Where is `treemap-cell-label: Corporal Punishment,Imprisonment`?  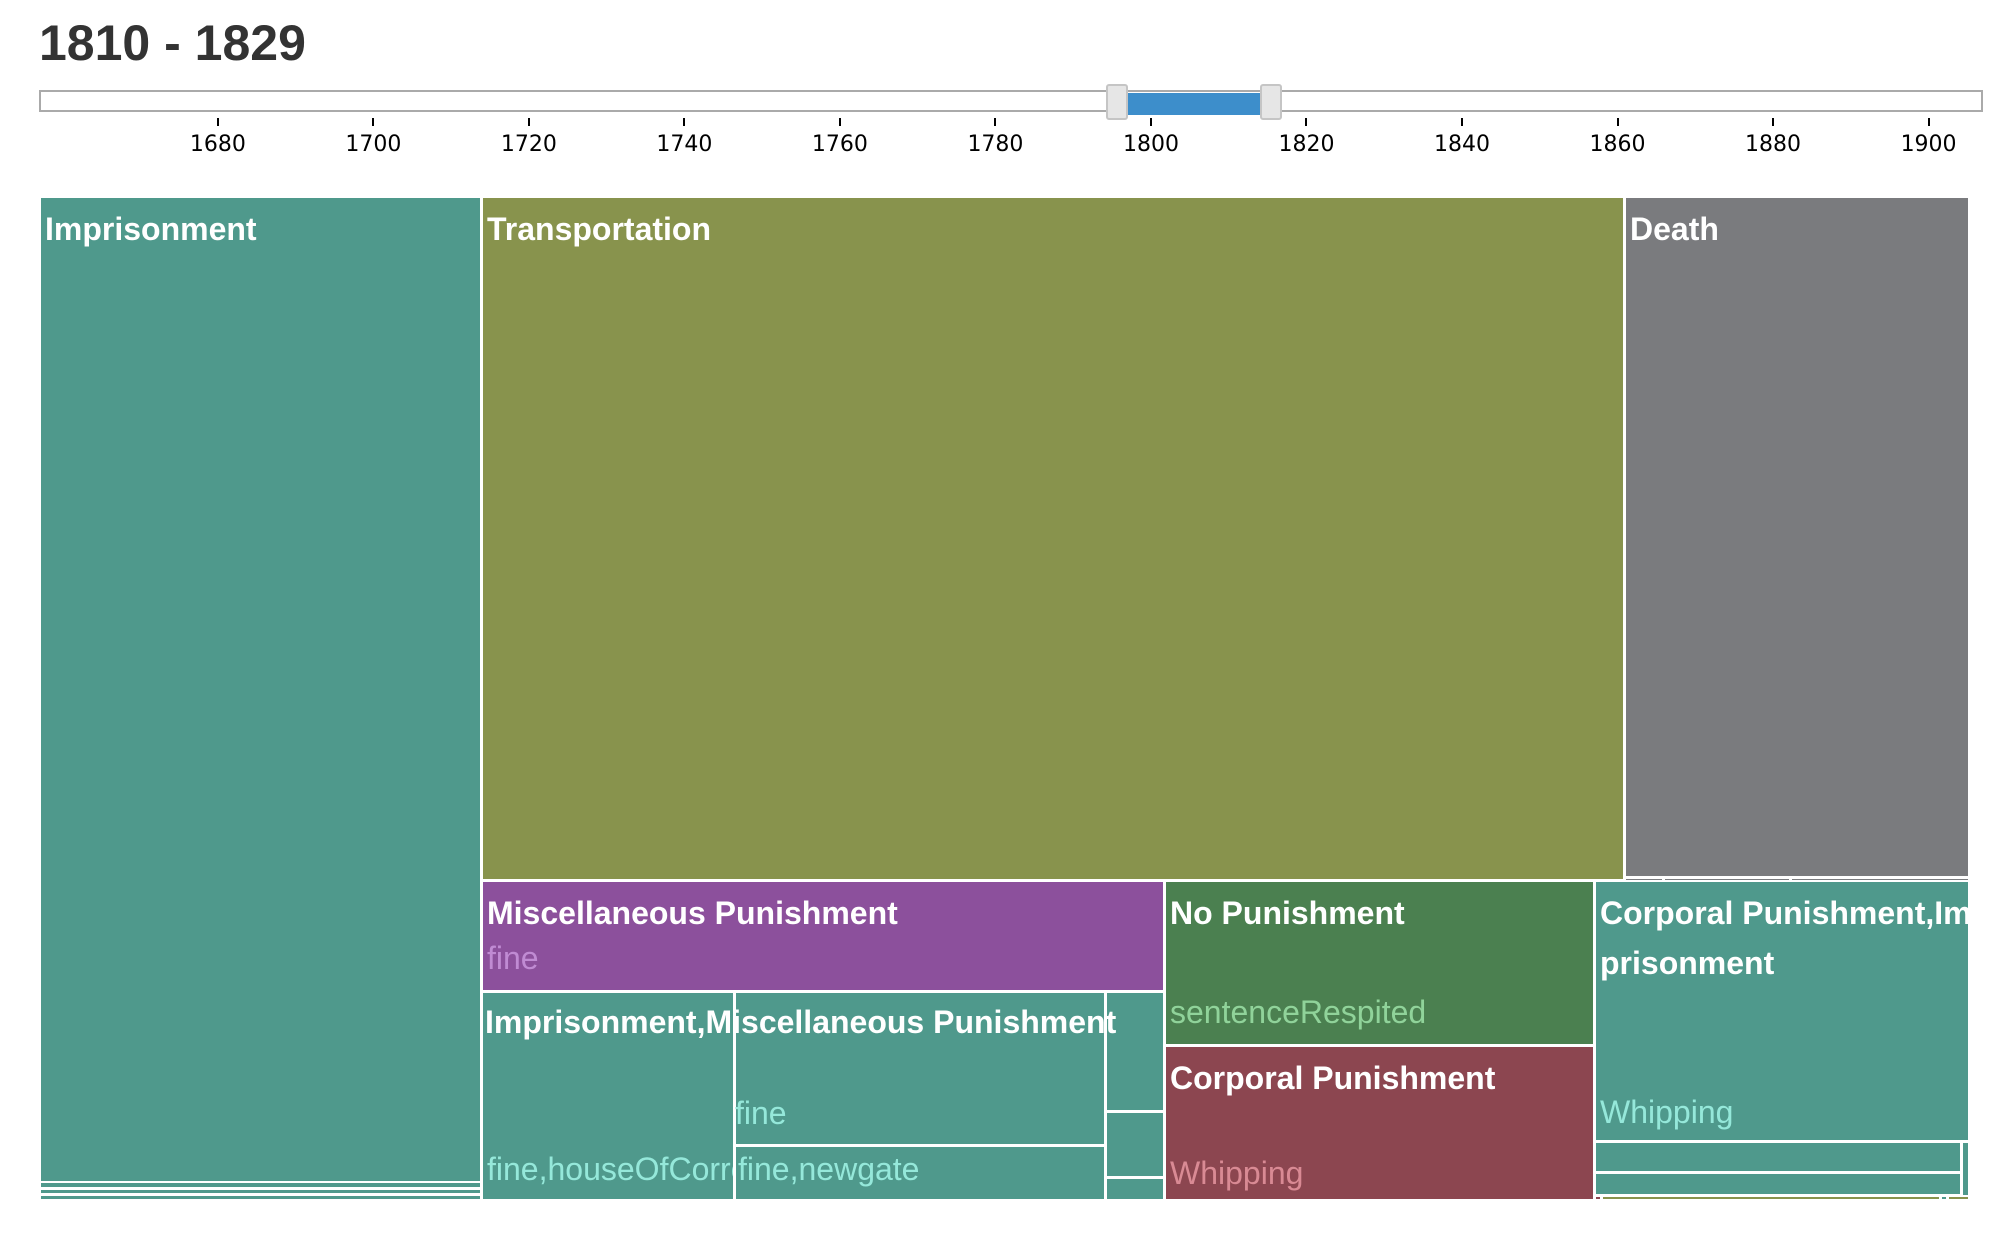 treemap-cell-label: Corporal Punishment,Imprisonment is located at coordinates (1785, 938).